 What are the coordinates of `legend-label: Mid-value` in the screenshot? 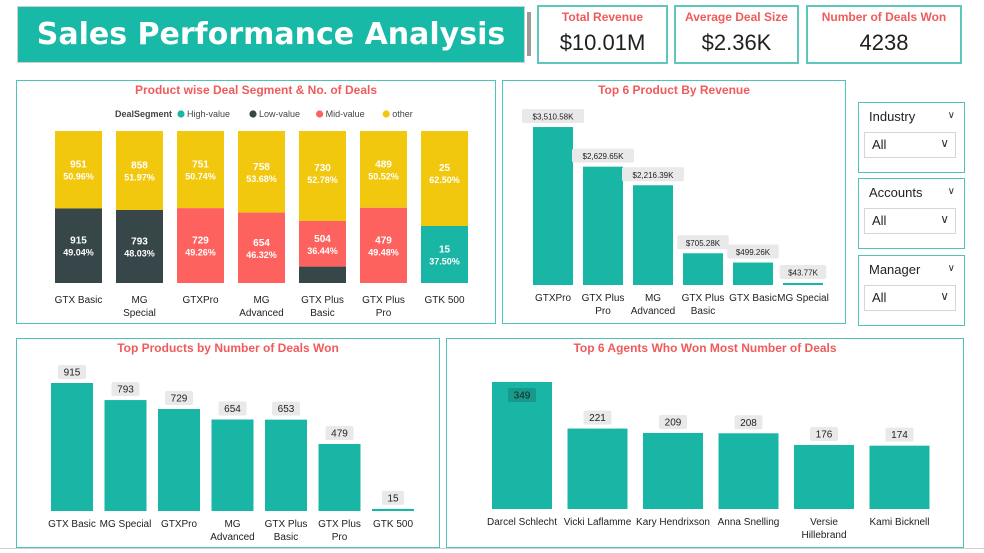 It's located at (345, 114).